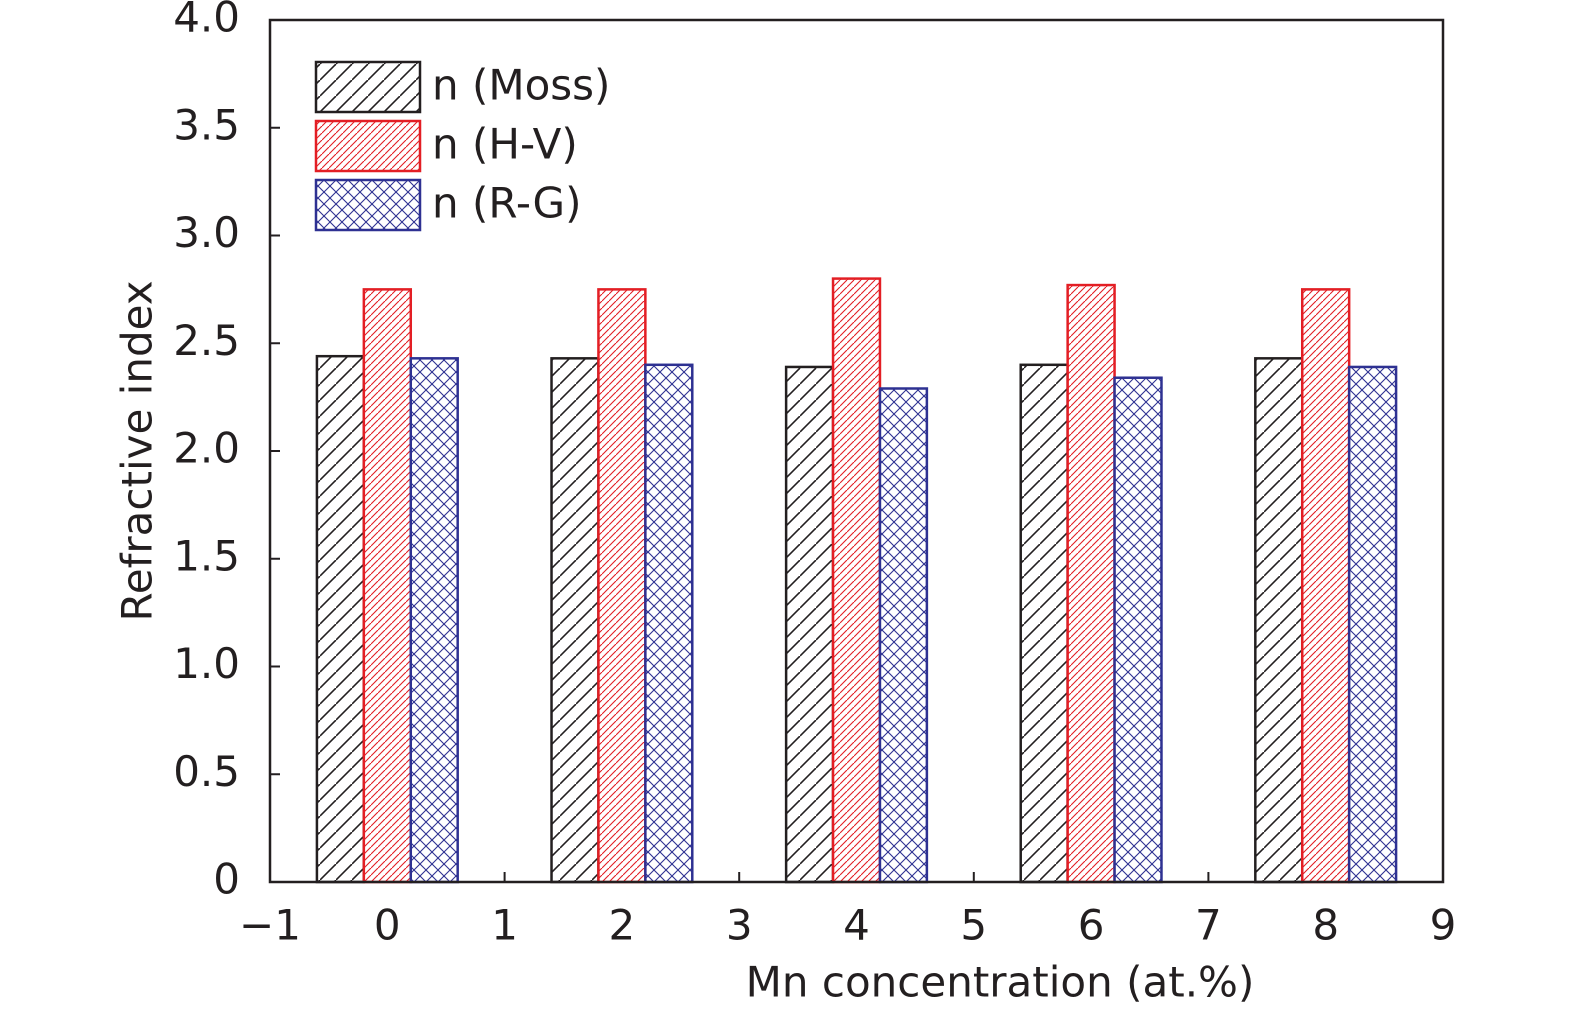 The height and width of the screenshot is (1019, 1575). Describe the element at coordinates (973, 925) in the screenshot. I see `x-tick-label: 5` at that location.